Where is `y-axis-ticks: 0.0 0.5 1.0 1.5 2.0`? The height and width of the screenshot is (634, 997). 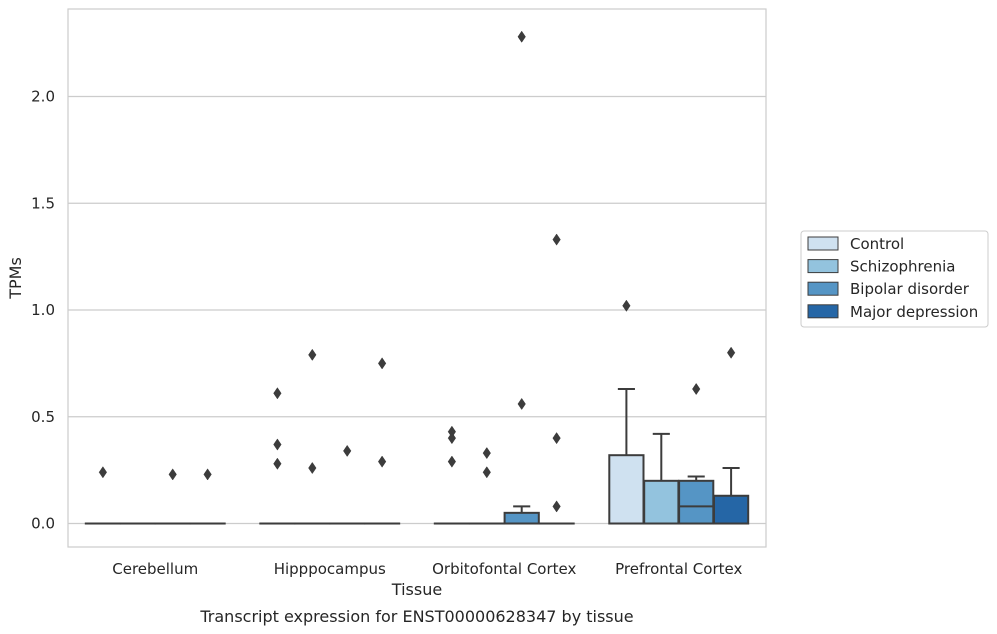
y-axis-ticks: 0.0 0.5 1.0 1.5 2.0 is located at coordinates (43, 310).